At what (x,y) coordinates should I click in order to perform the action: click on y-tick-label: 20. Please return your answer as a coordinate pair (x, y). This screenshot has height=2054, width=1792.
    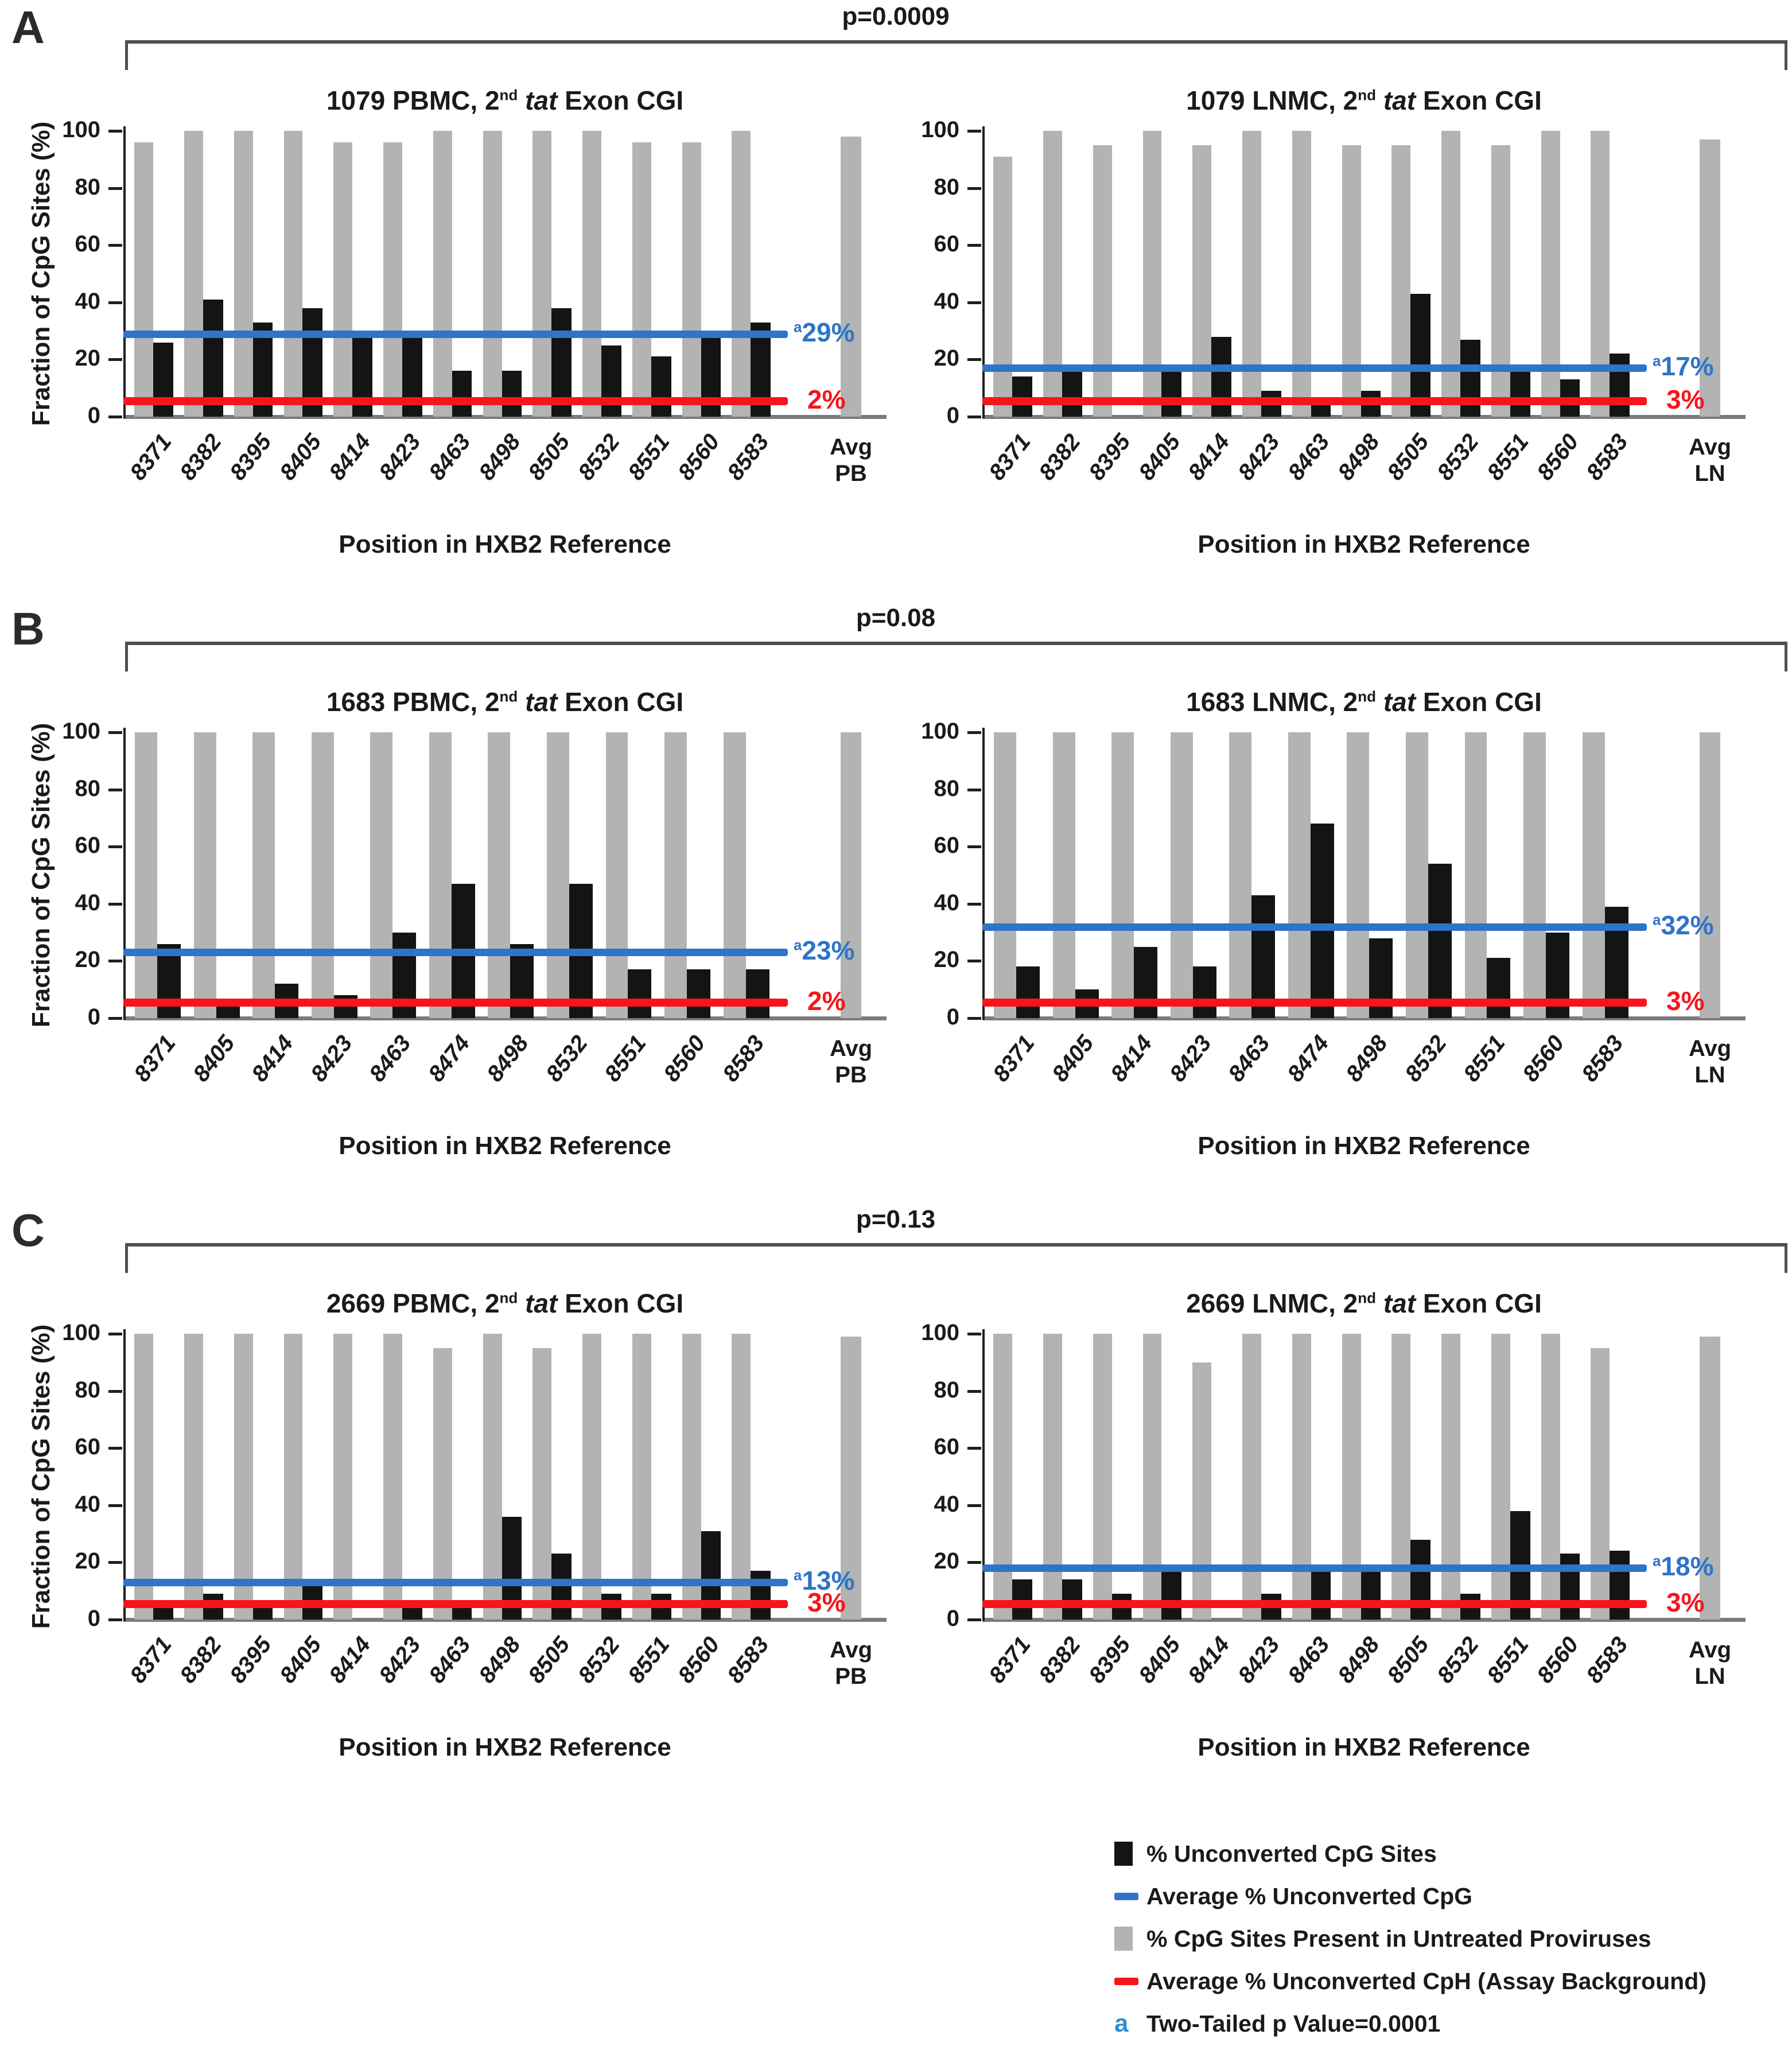
    Looking at the image, I should click on (88, 1561).